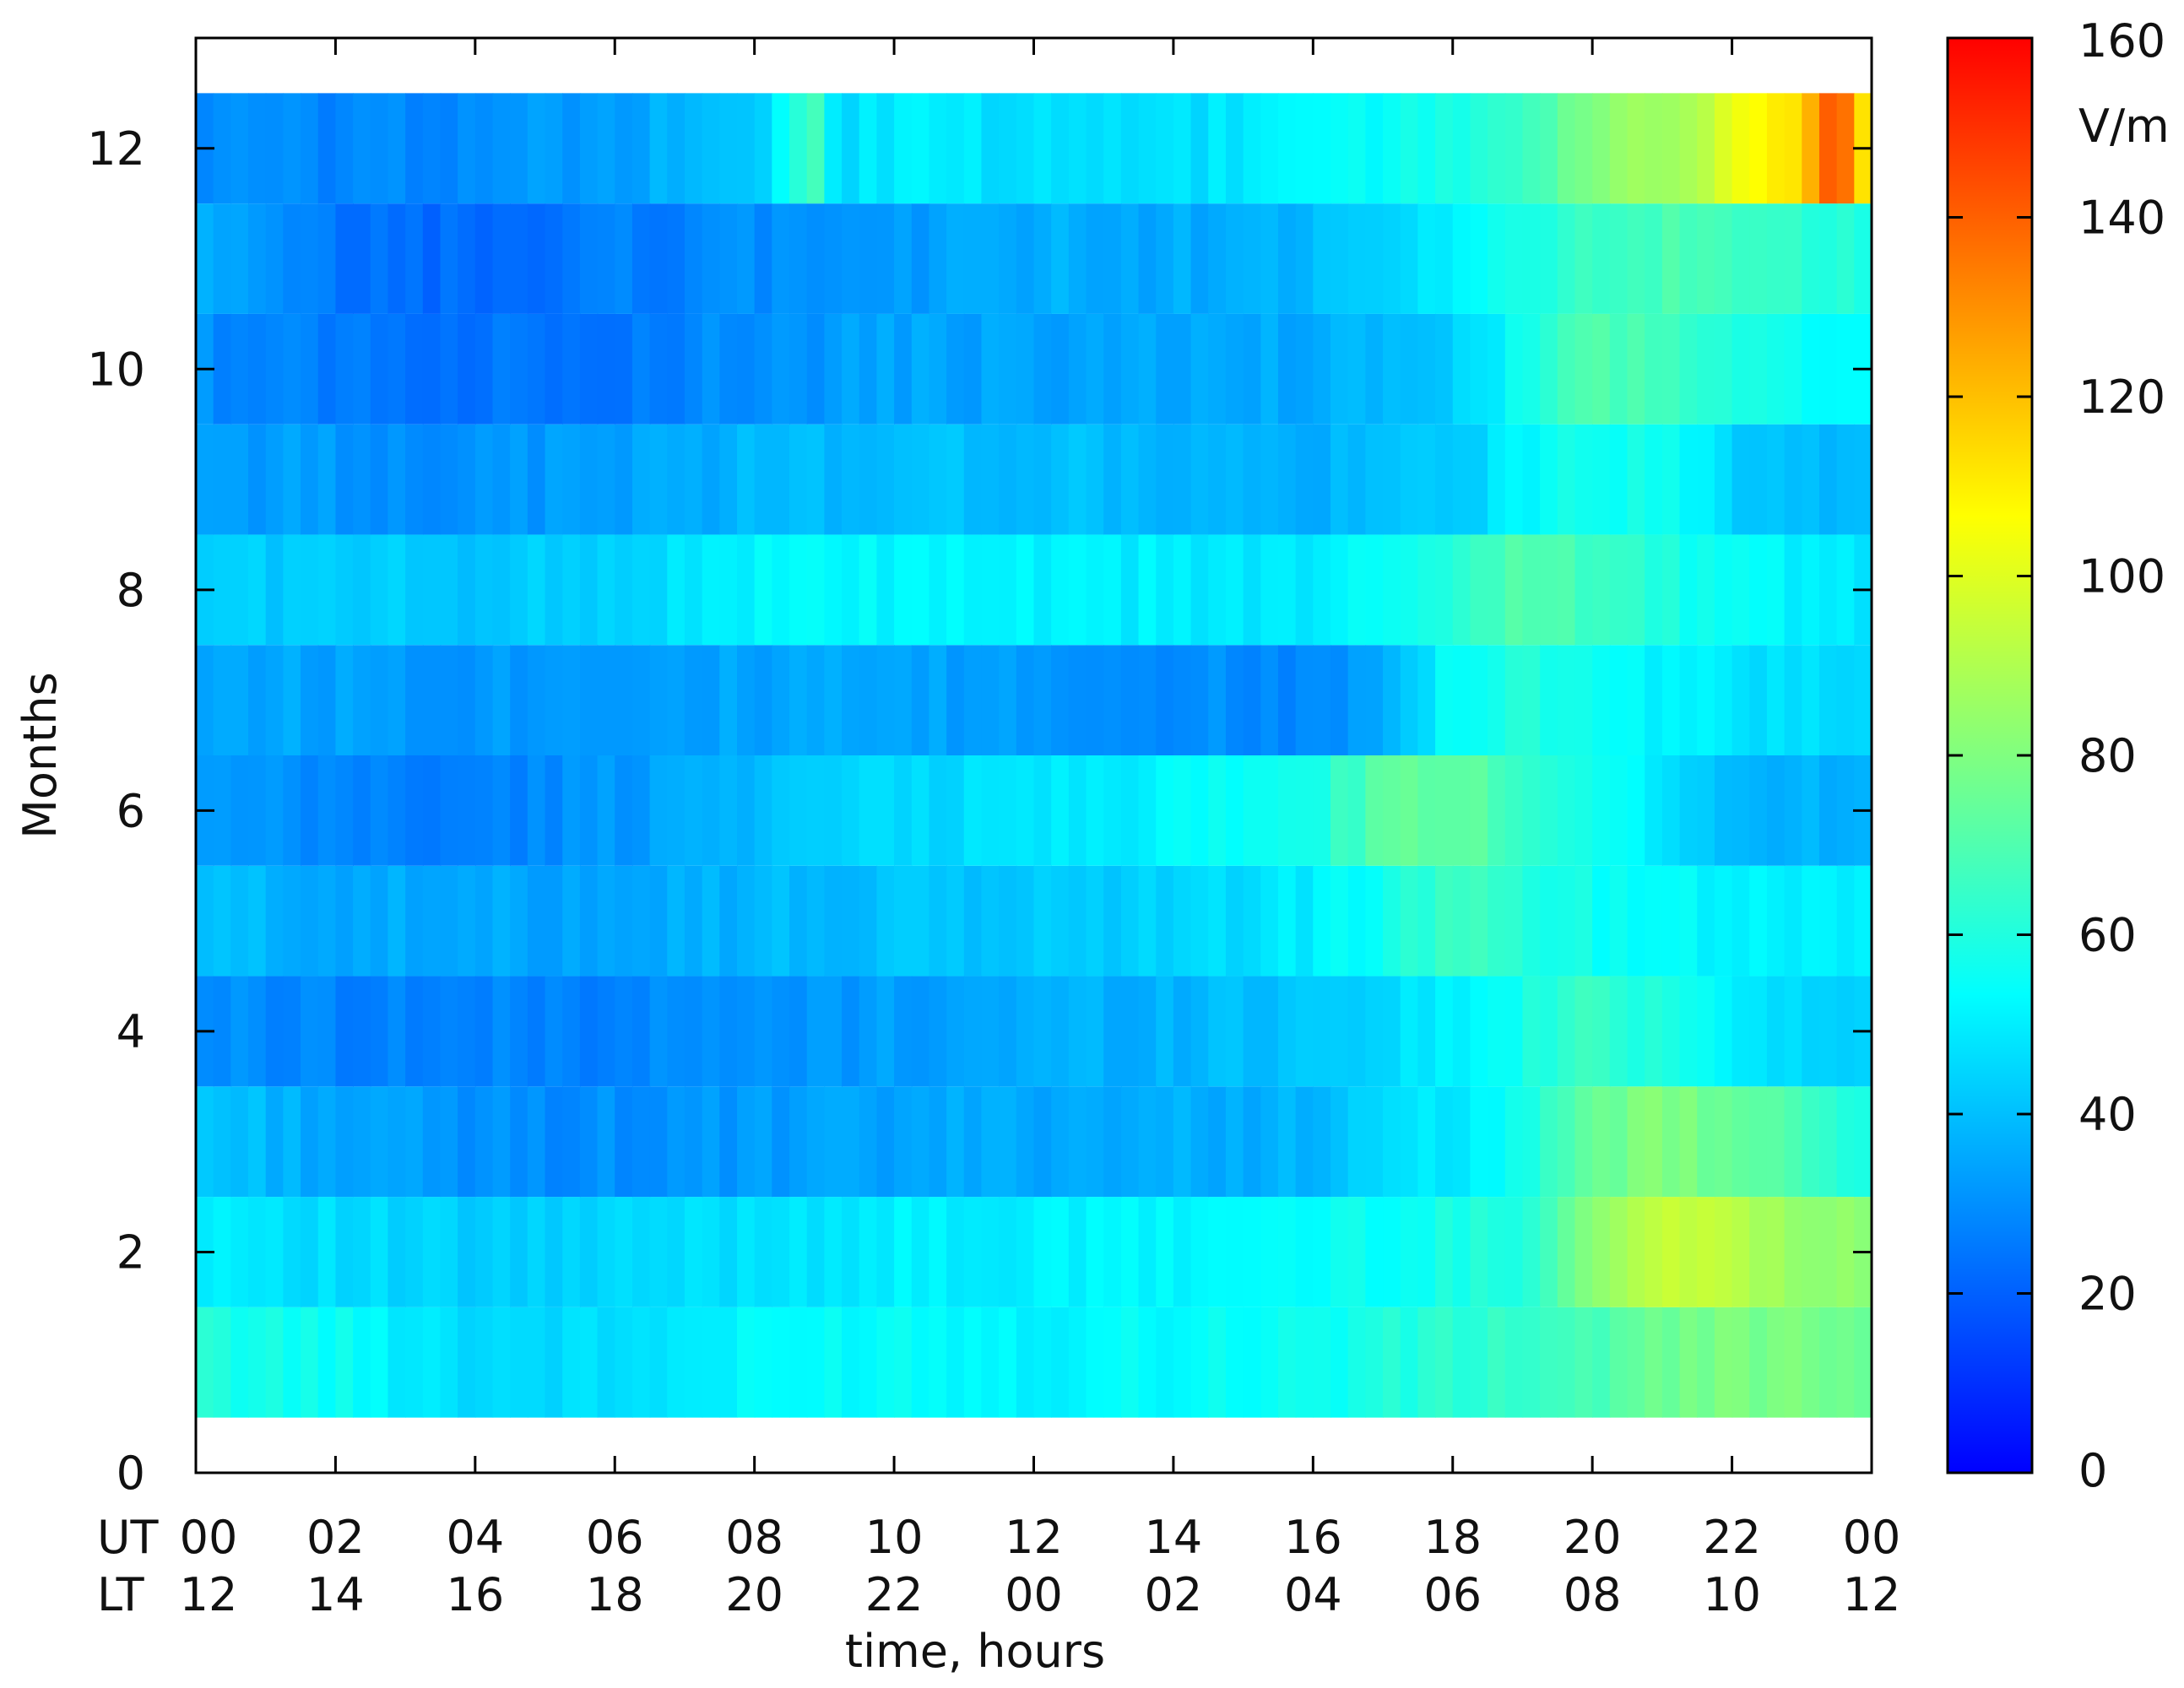 Image resolution: width=2184 pixels, height=1688 pixels. I want to click on colorbar-tick-label: 120, so click(2121, 397).